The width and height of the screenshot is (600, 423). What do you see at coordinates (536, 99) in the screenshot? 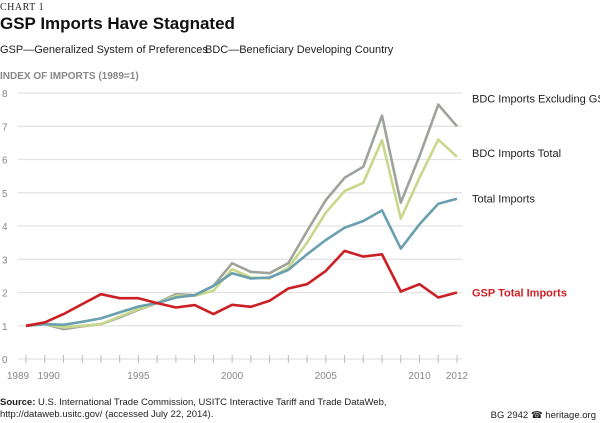
I see `series-label: BDC Imports Excluding GSP` at bounding box center [536, 99].